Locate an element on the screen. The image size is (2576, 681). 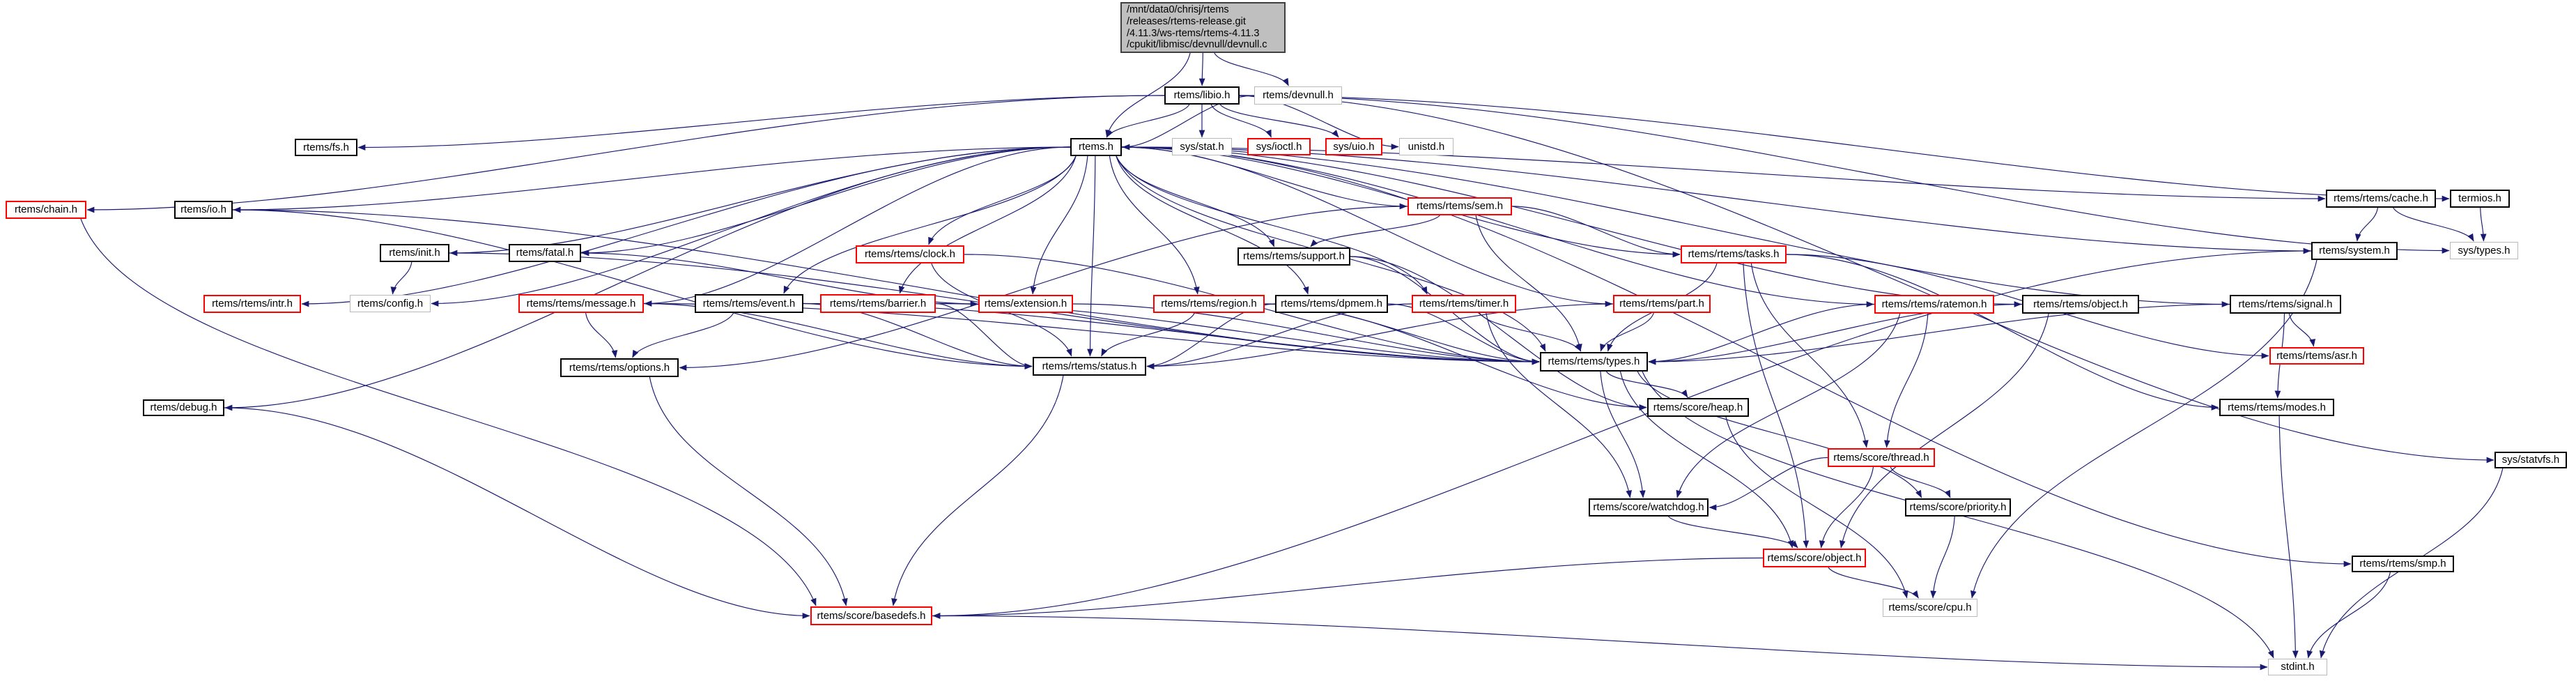
include-edge-io-to-types is located at coordinates (886, 287).